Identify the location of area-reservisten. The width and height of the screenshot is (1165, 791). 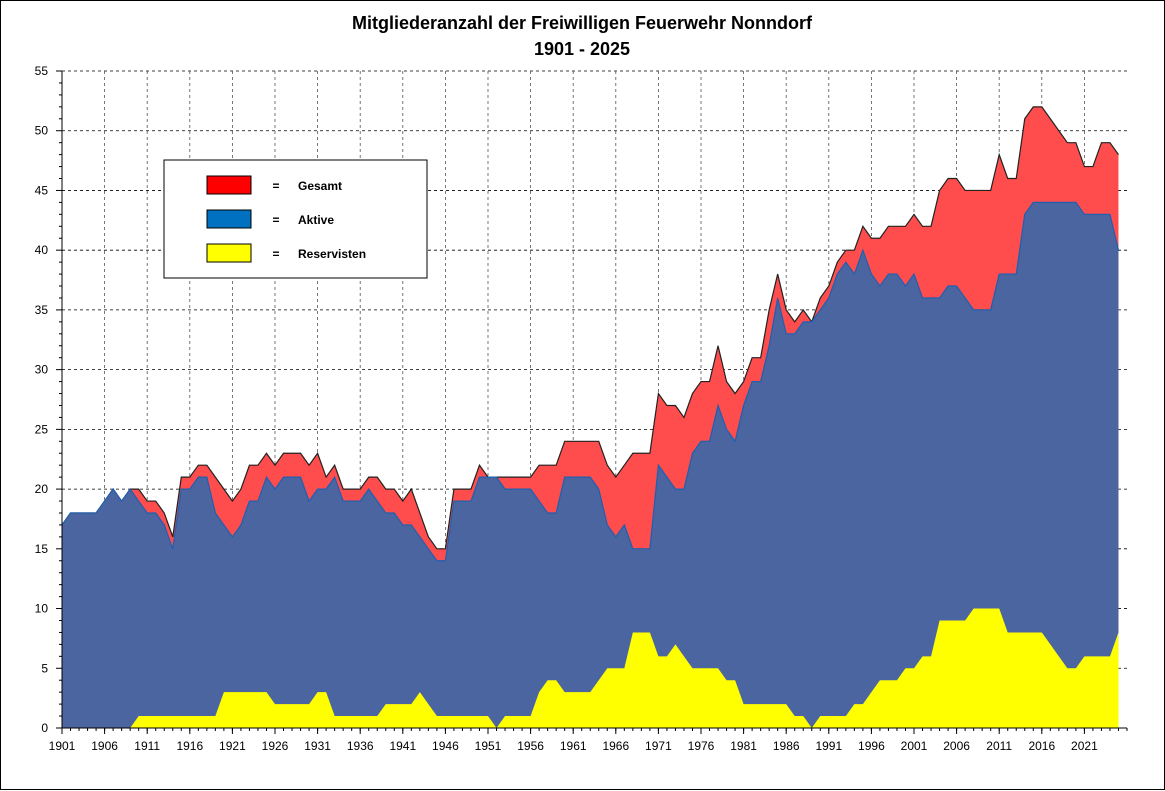
(590, 668).